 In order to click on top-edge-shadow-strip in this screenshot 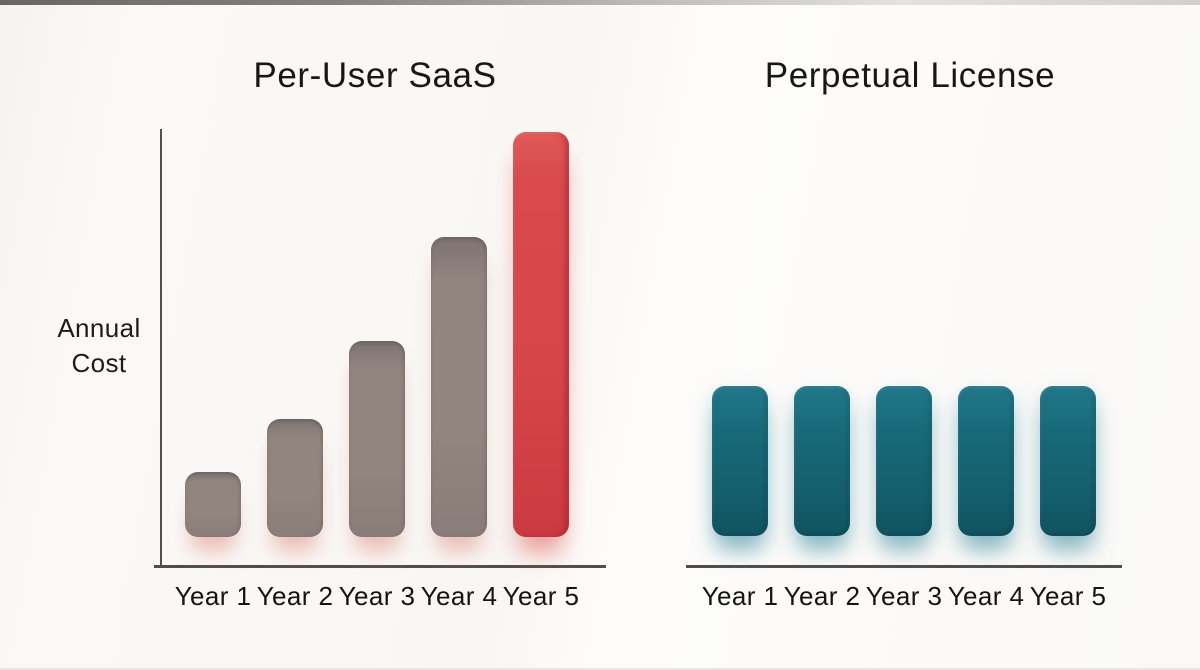, I will do `click(600, 2)`.